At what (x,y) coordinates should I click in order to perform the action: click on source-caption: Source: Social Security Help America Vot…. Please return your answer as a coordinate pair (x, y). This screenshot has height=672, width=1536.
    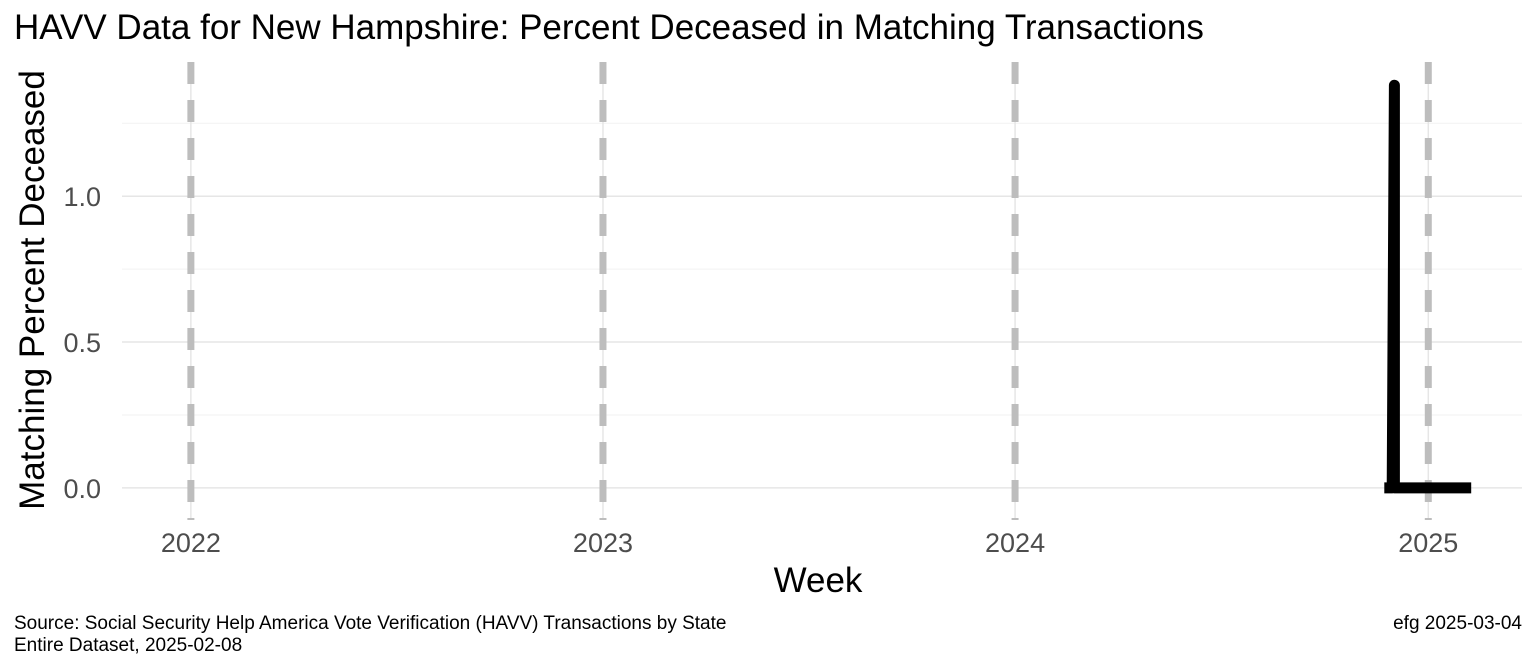
    Looking at the image, I should click on (370, 635).